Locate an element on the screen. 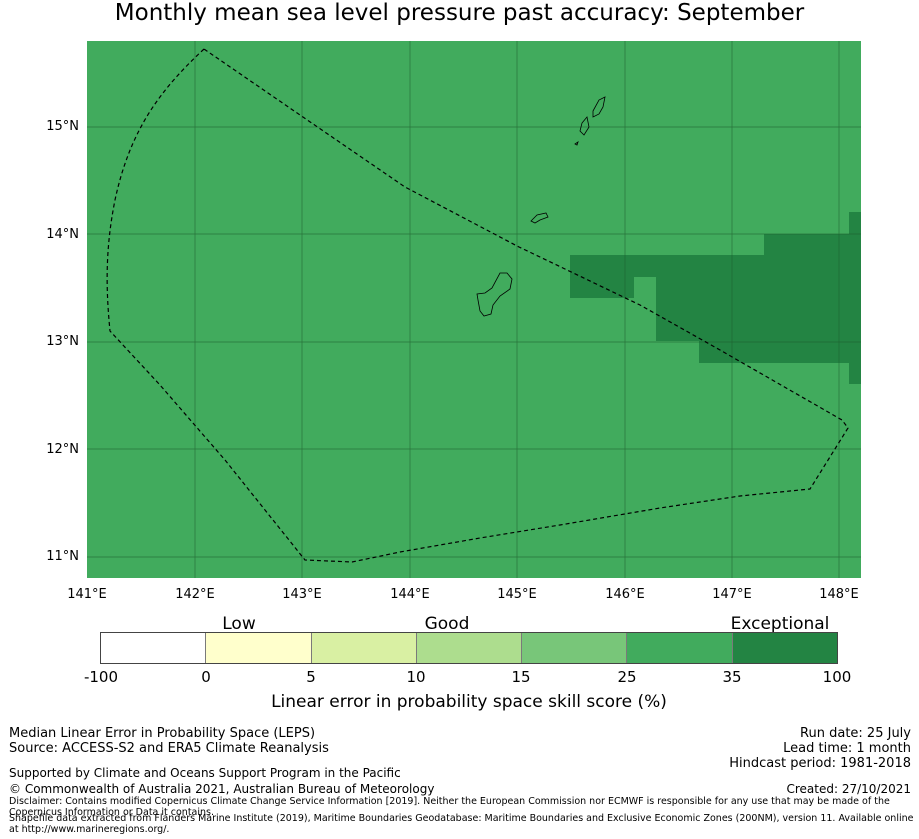 This screenshot has height=839, width=919. aguijan-outline is located at coordinates (576, 143).